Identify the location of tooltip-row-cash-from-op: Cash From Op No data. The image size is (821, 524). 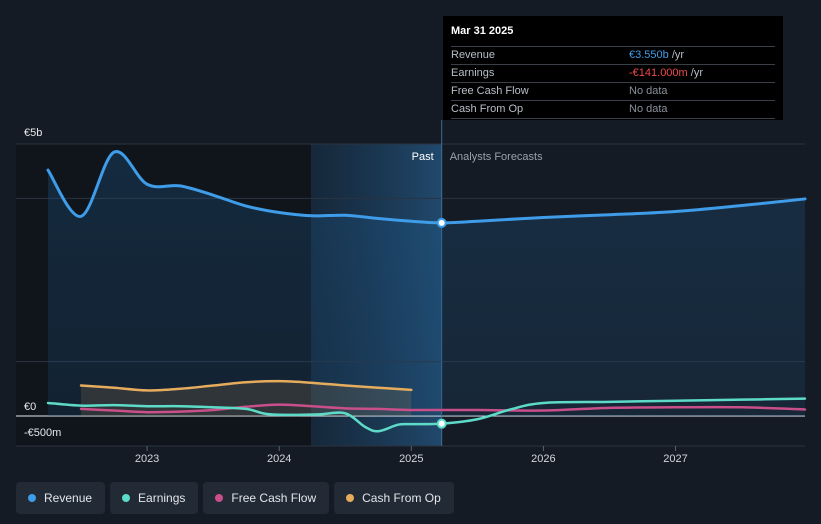
(613, 109).